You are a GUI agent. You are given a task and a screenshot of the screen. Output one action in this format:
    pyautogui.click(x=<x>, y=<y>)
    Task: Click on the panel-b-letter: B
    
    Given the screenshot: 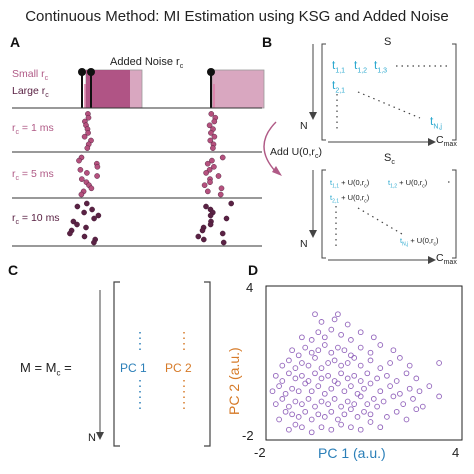 What is the action you would take?
    pyautogui.click(x=267, y=42)
    